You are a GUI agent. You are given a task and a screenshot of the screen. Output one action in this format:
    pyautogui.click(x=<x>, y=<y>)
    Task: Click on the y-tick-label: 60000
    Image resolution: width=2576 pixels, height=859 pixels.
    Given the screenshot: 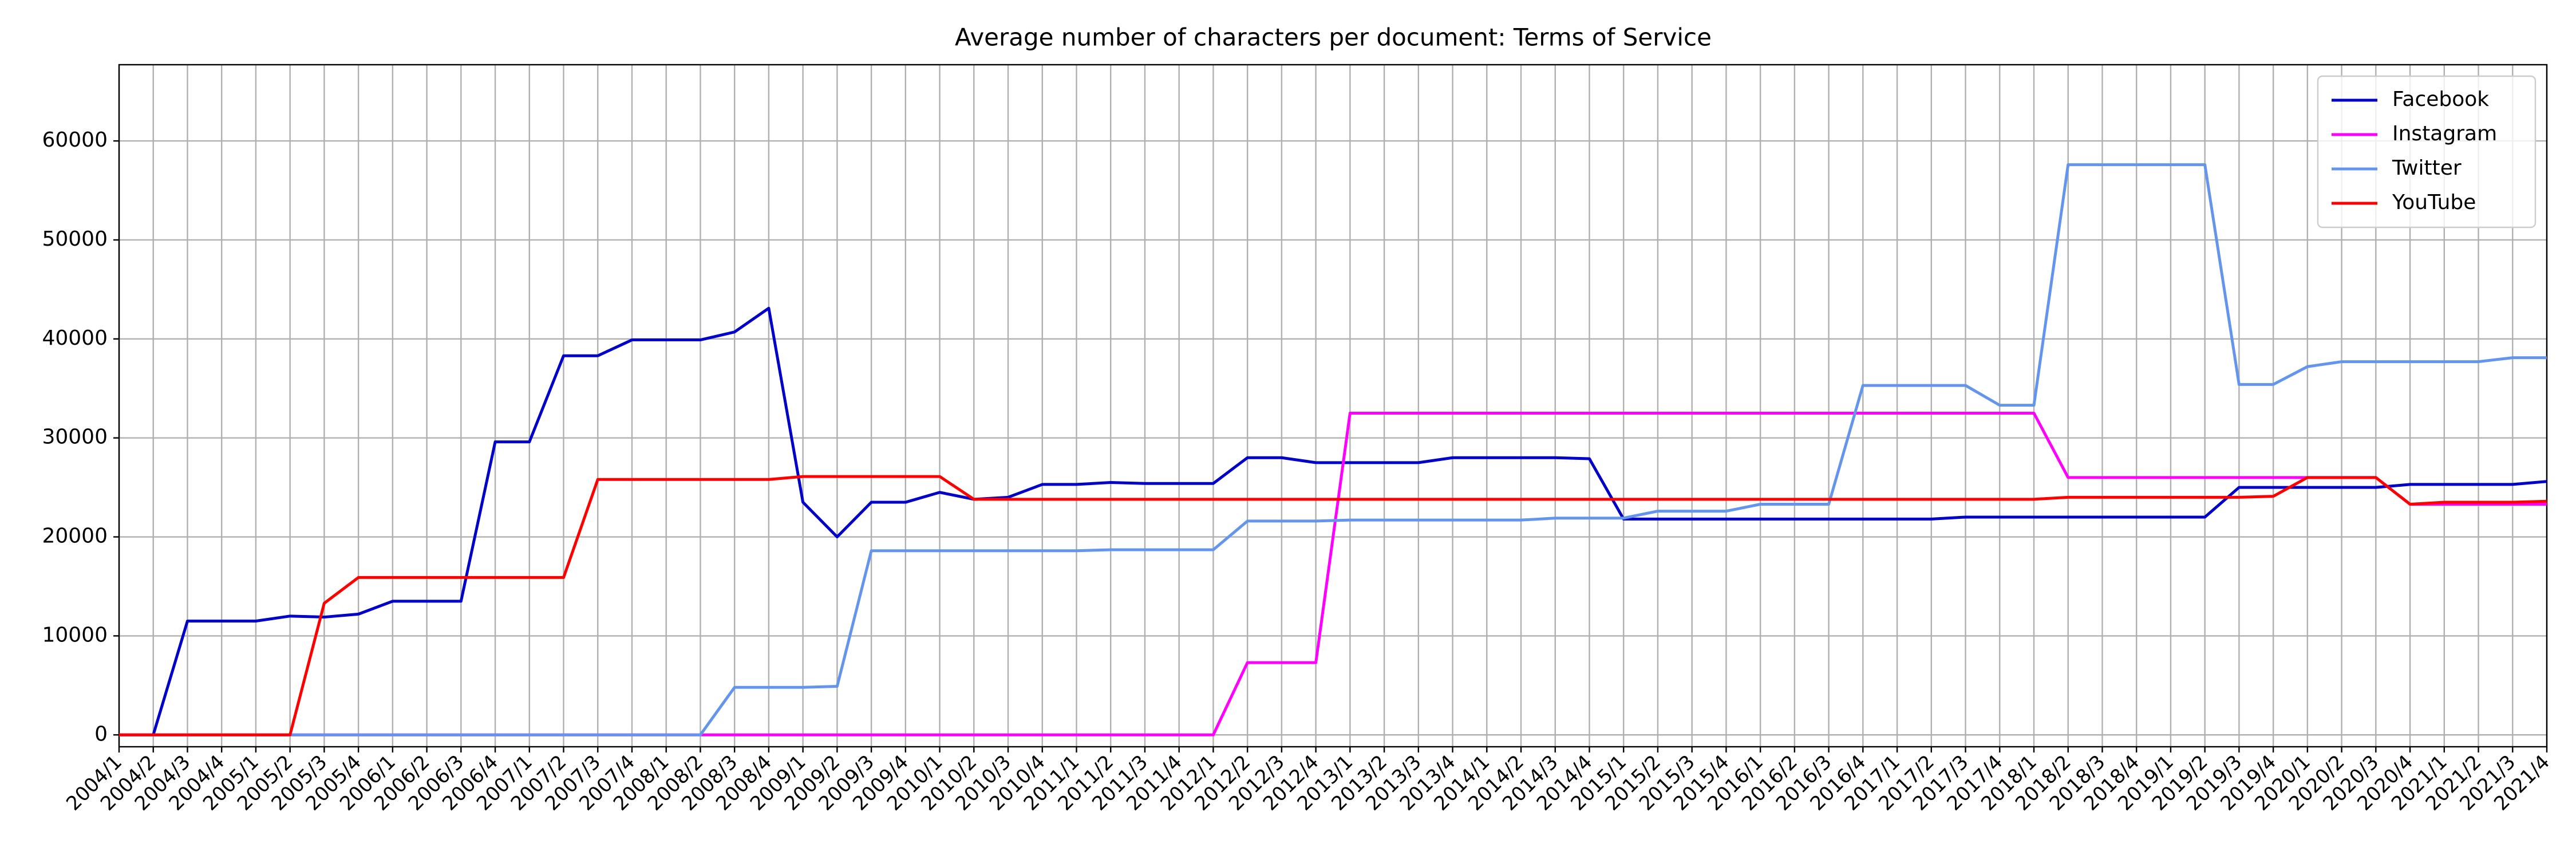 What is the action you would take?
    pyautogui.click(x=75, y=140)
    